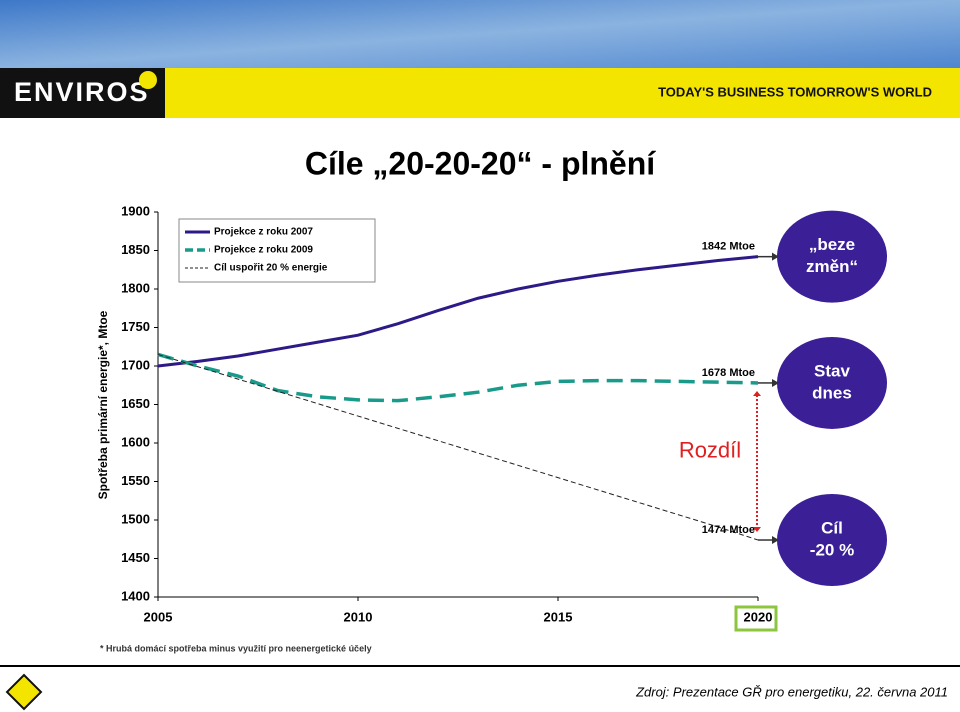 The height and width of the screenshot is (712, 960). What do you see at coordinates (135, 441) in the screenshot?
I see `y-tick-label: 1600` at bounding box center [135, 441].